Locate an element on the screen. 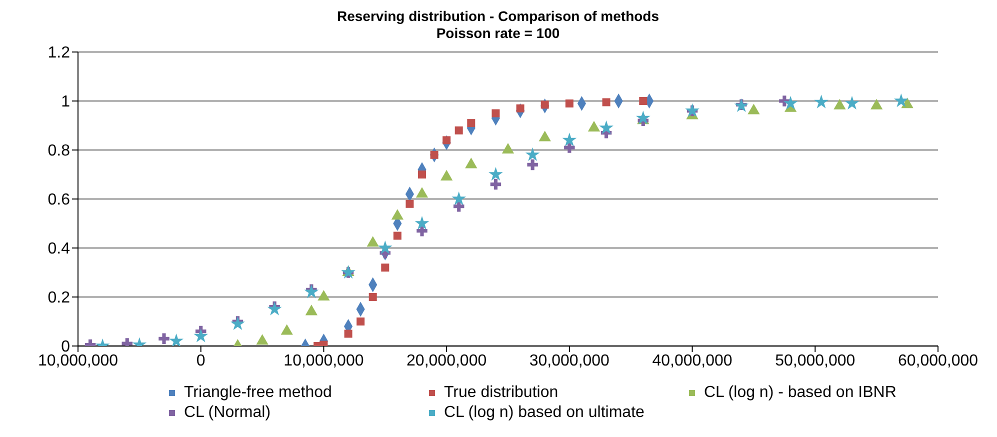  chart-title: Reserving distribution - Comparison of methods is located at coordinates (498, 16).